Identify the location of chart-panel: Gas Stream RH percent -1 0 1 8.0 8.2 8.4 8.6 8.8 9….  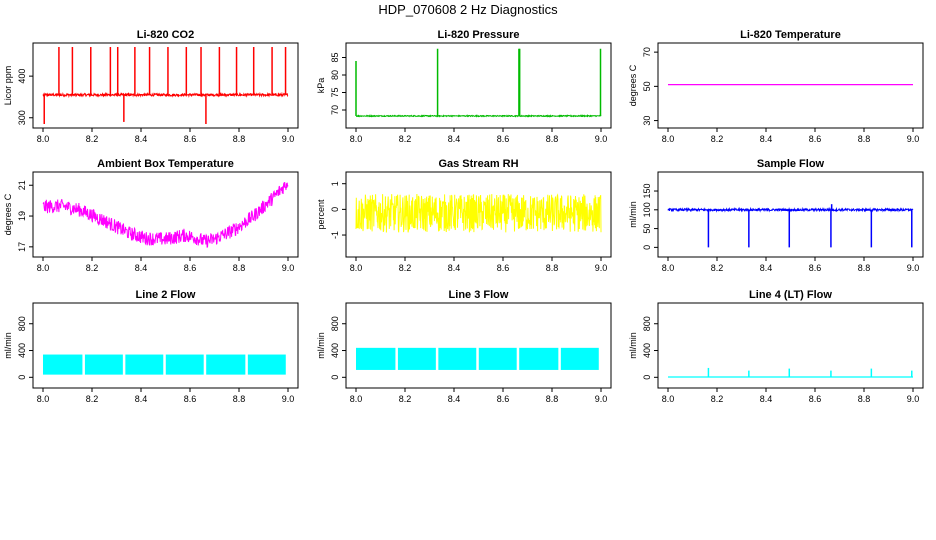
(464, 215).